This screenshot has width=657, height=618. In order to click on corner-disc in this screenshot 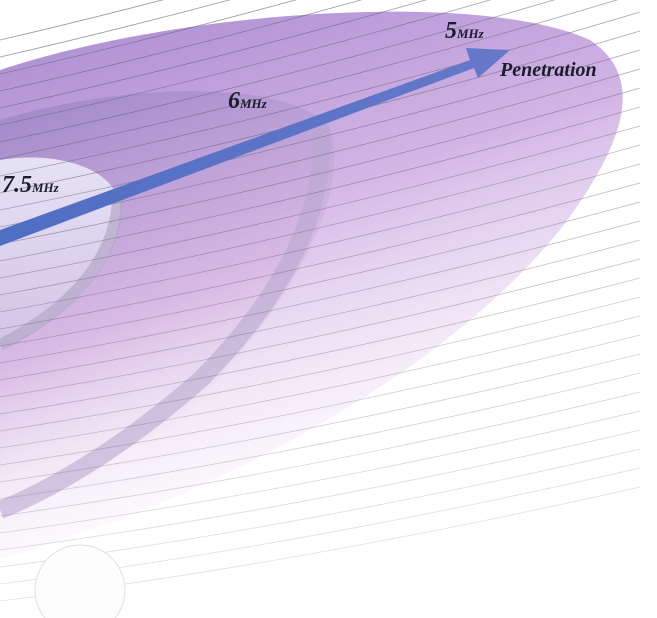, I will do `click(80, 581)`.